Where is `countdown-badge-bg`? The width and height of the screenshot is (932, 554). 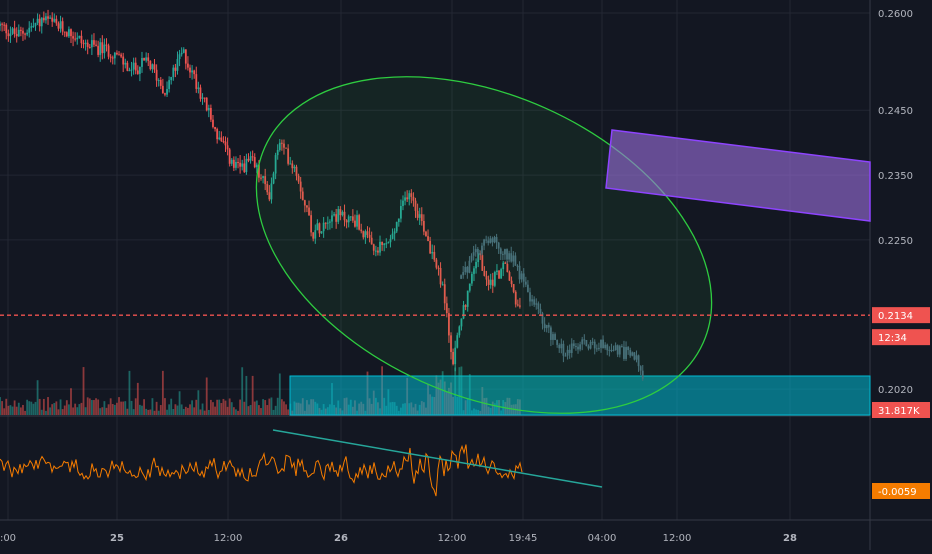
countdown-badge-bg is located at coordinates (901, 337).